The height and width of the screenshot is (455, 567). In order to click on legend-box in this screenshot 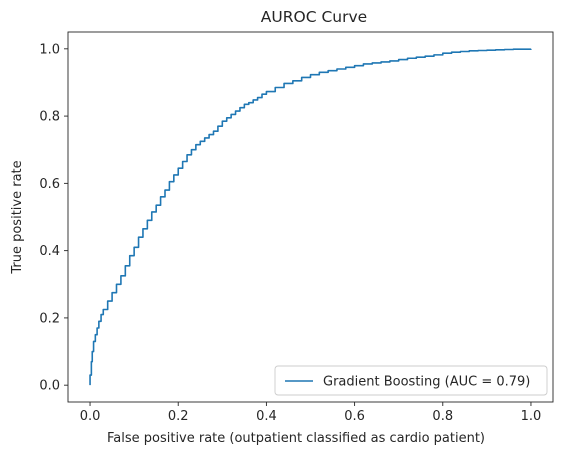, I will do `click(411, 380)`.